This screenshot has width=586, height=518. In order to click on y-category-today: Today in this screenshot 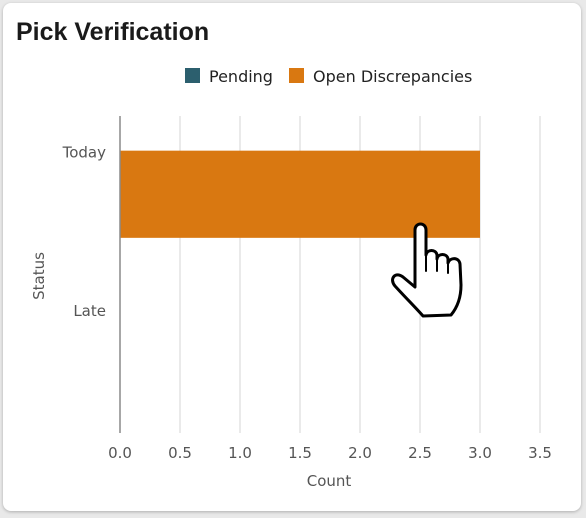, I will do `click(84, 153)`.